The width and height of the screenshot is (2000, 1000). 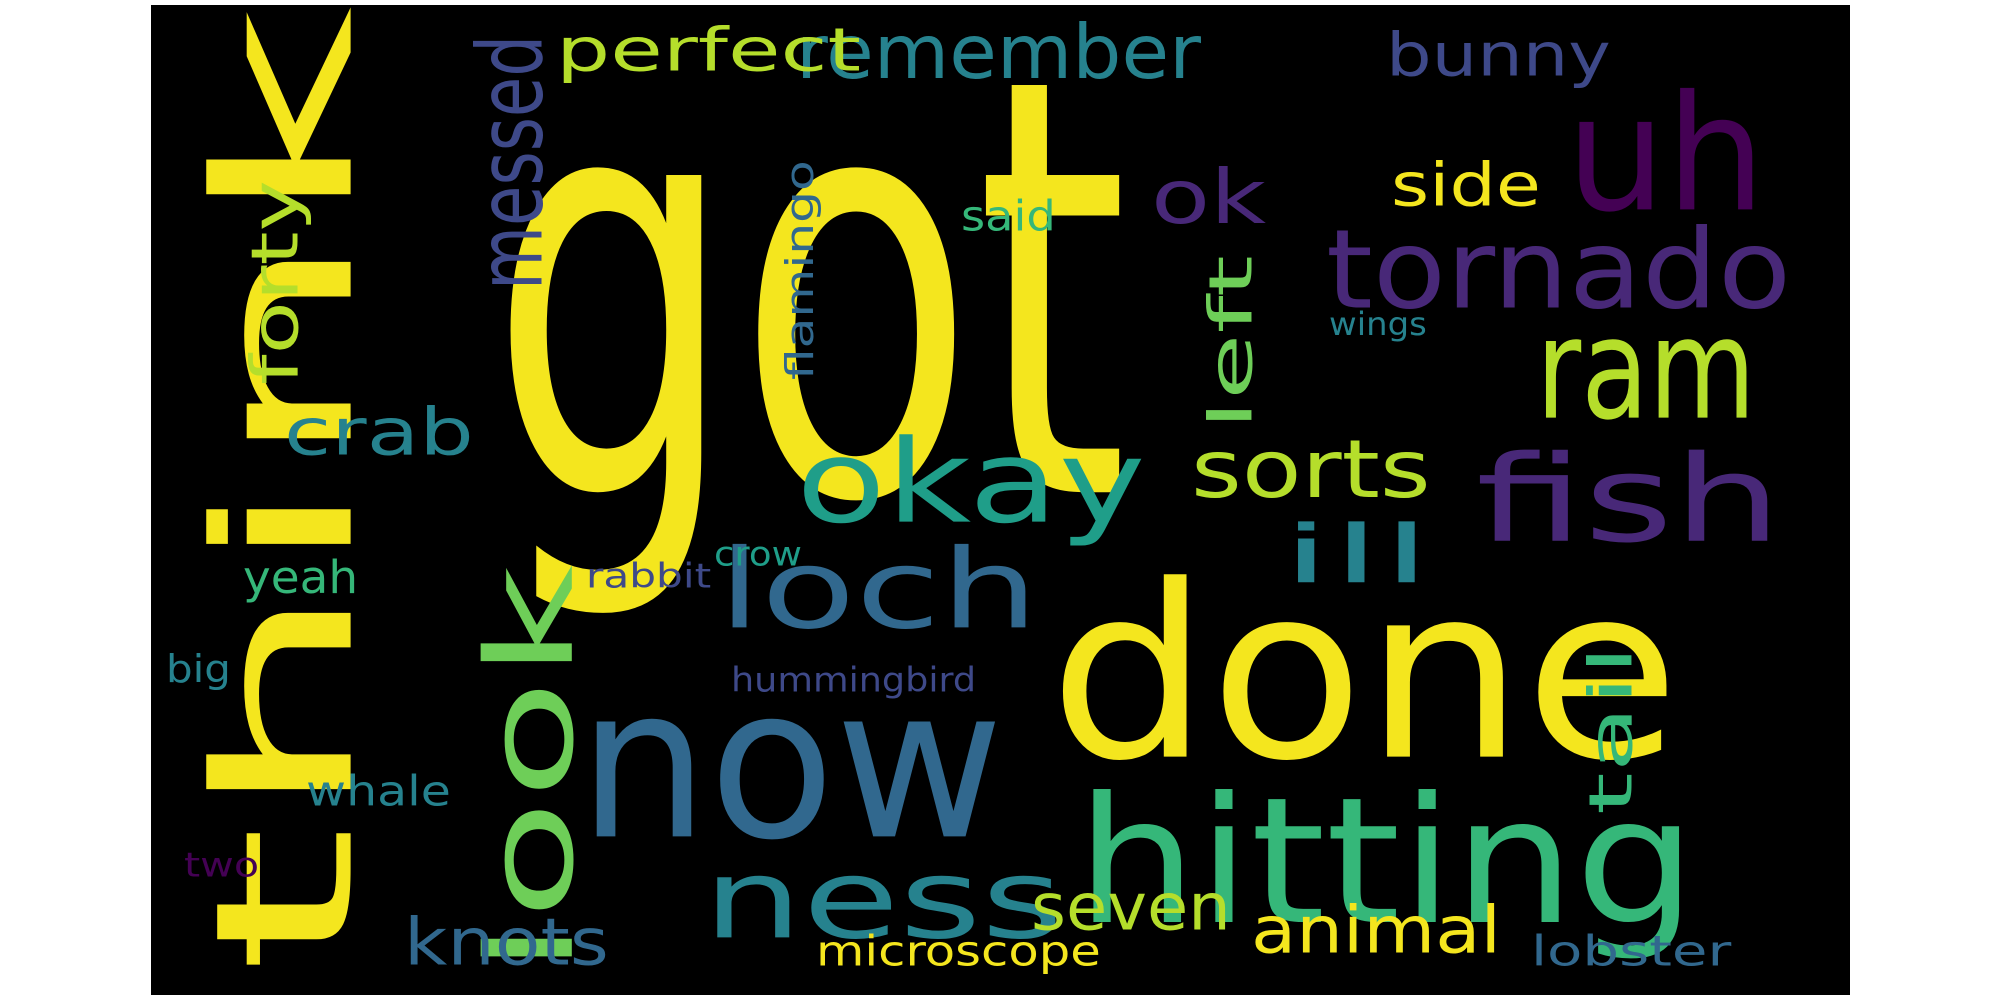 What do you see at coordinates (1498, 54) in the screenshot?
I see `word-bunny: bunny` at bounding box center [1498, 54].